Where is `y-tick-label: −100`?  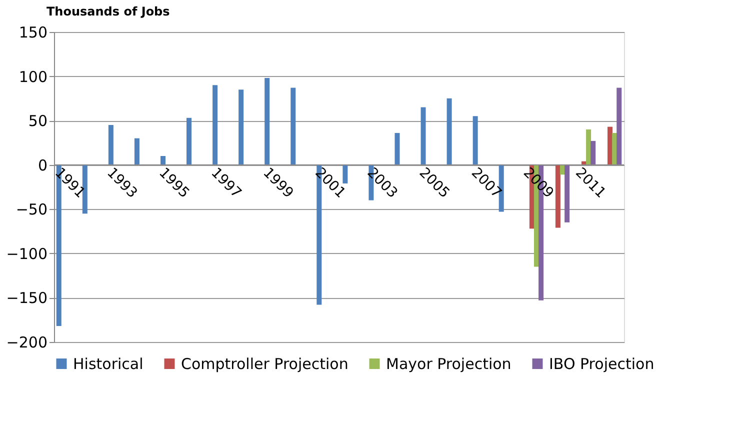
y-tick-label: −100 is located at coordinates (27, 253).